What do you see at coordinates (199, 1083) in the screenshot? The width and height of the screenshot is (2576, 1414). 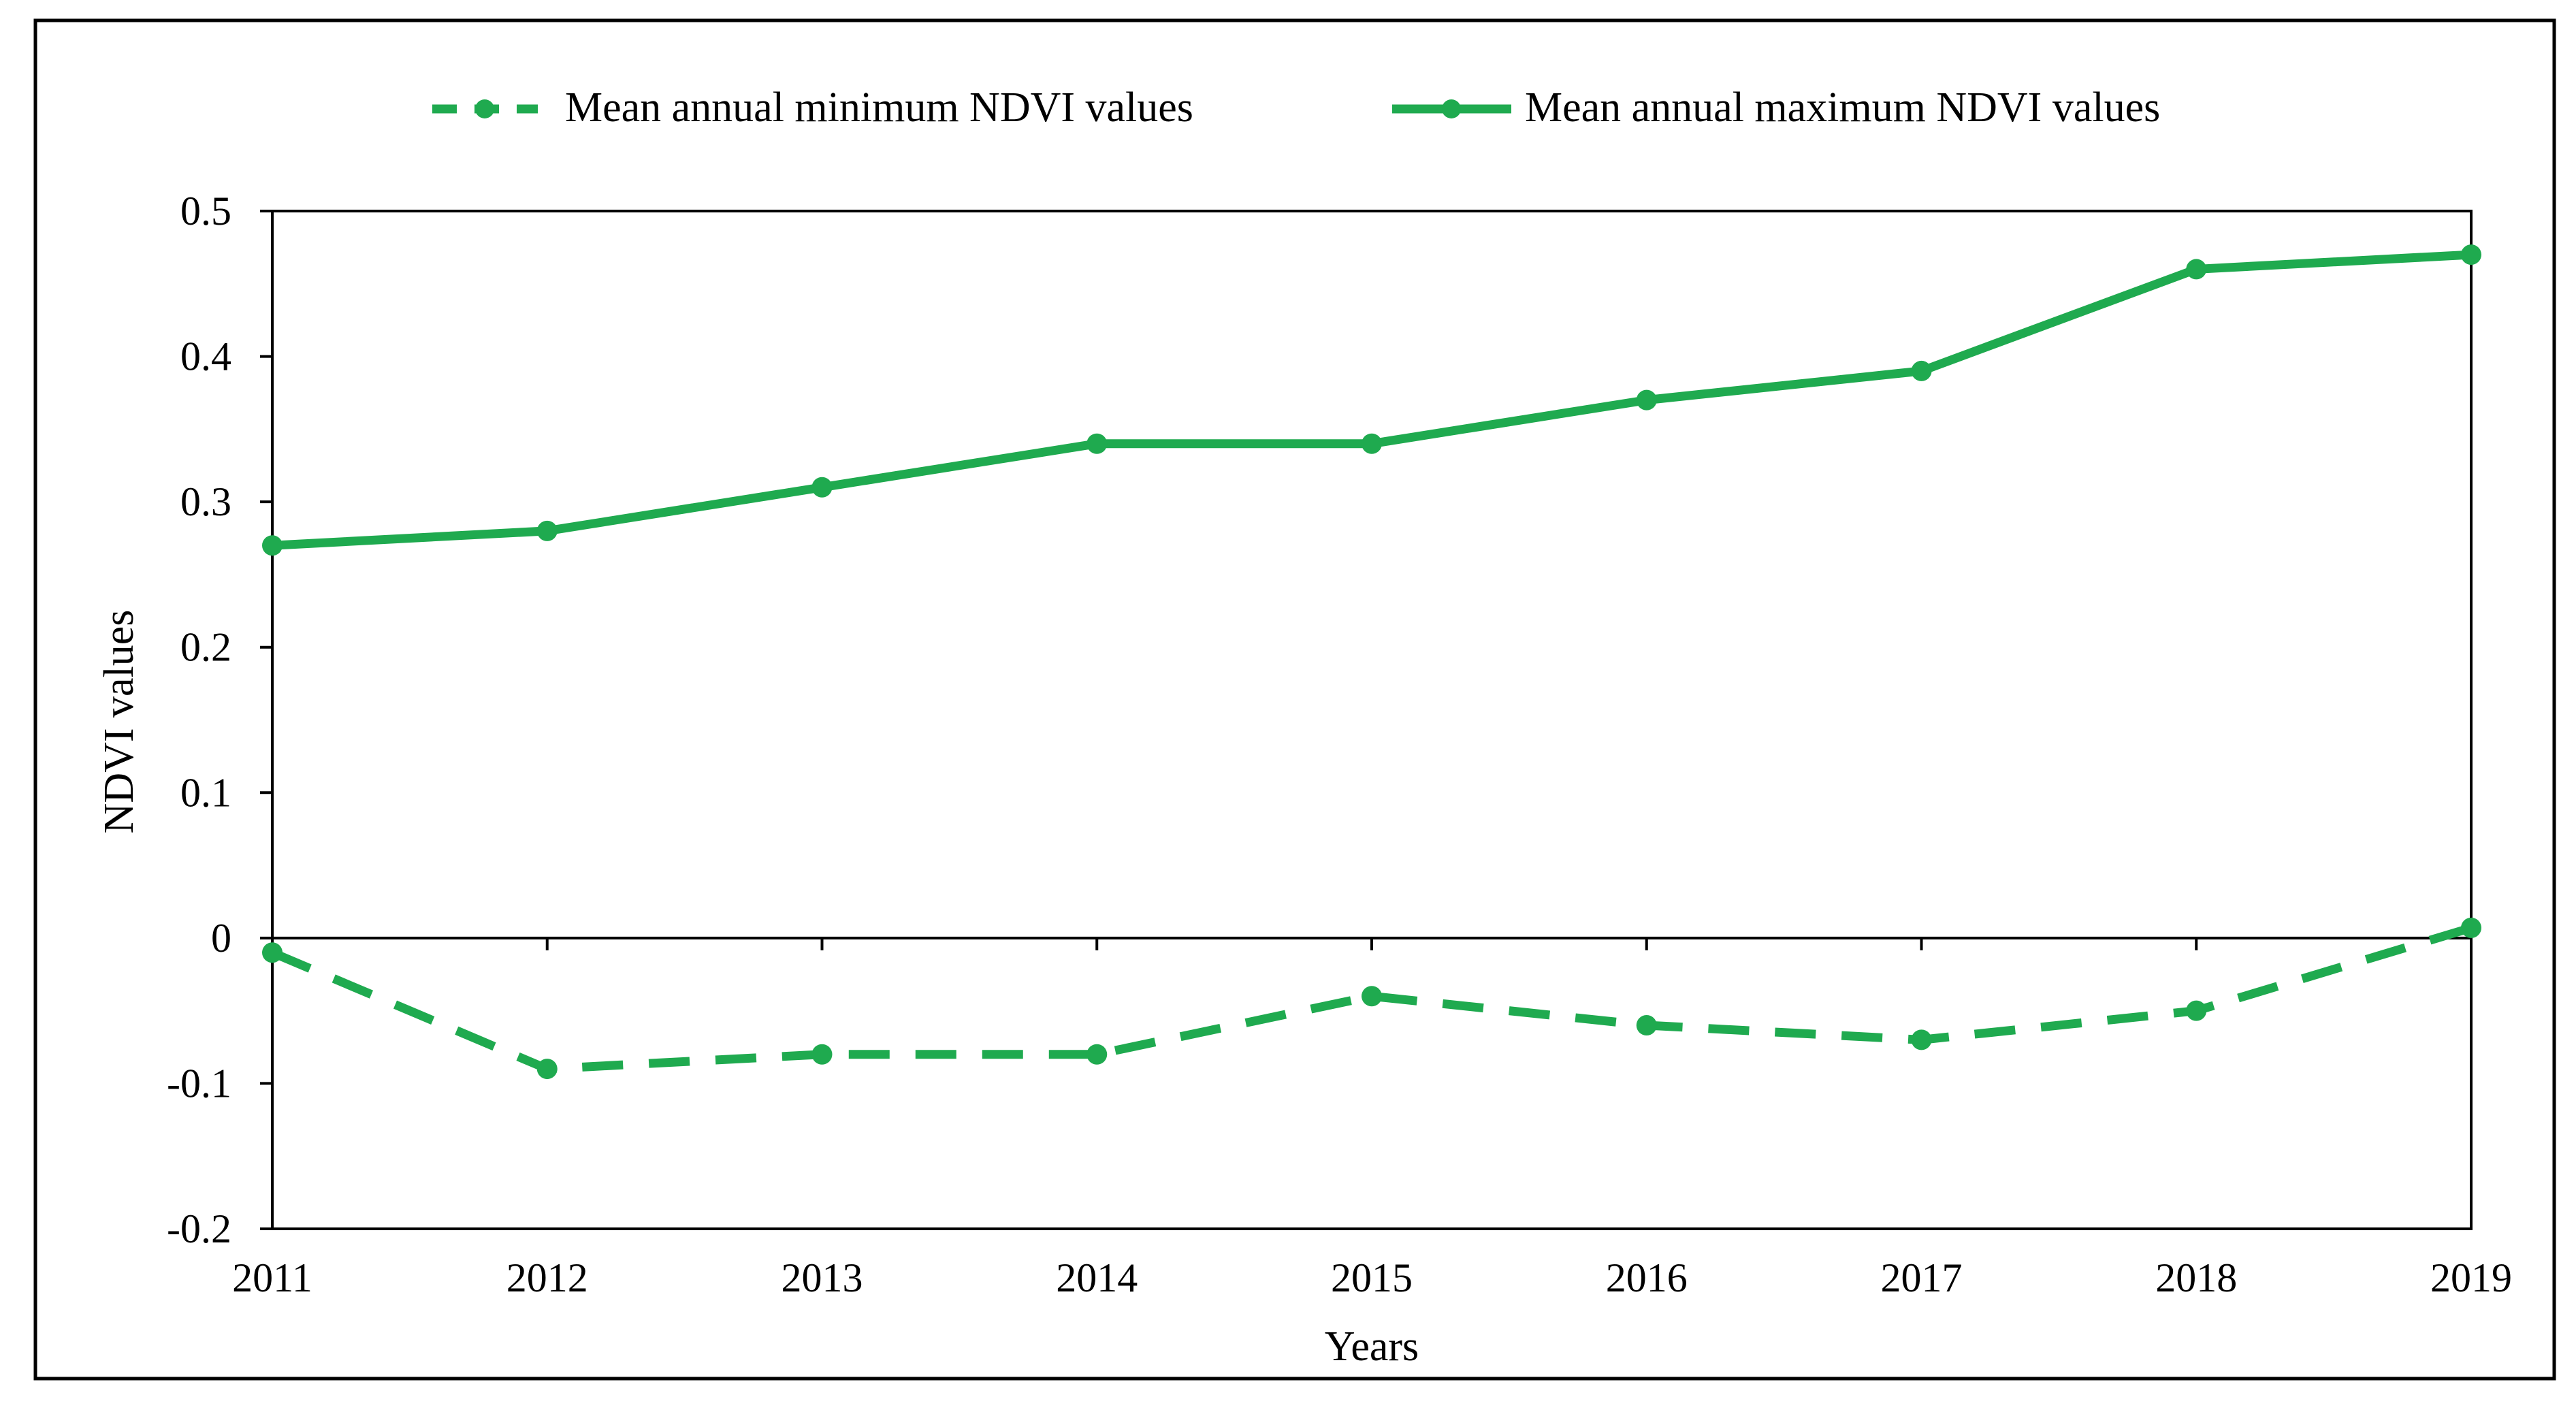 I see `y-tick-label: -0.1` at bounding box center [199, 1083].